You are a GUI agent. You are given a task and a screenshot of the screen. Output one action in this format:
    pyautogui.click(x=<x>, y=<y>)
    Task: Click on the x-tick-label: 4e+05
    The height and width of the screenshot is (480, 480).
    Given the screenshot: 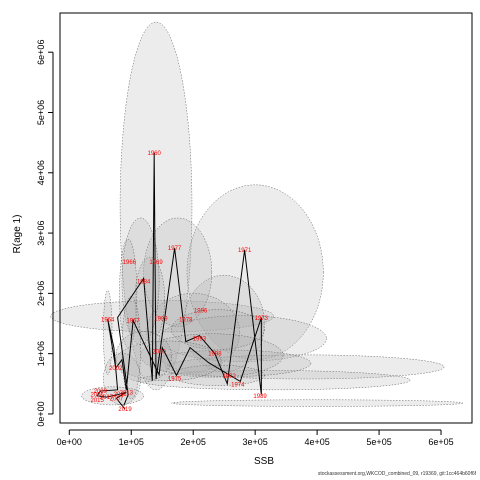 What is the action you would take?
    pyautogui.click(x=316, y=442)
    